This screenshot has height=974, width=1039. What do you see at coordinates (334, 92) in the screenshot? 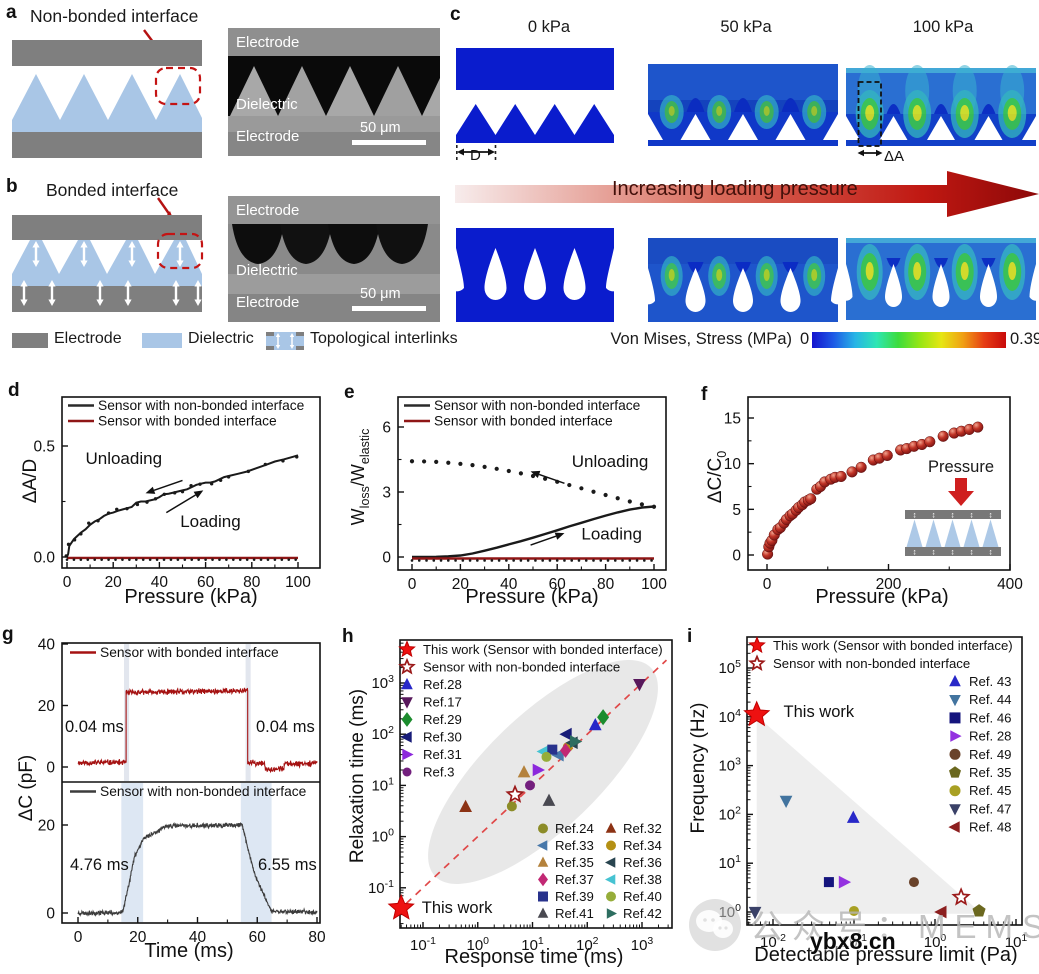
I see `panel-a-sem-art` at bounding box center [334, 92].